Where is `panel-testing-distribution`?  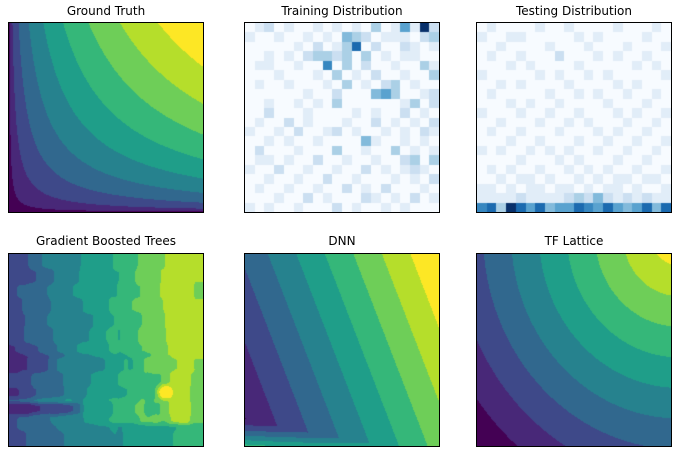
panel-testing-distribution is located at coordinates (574, 117).